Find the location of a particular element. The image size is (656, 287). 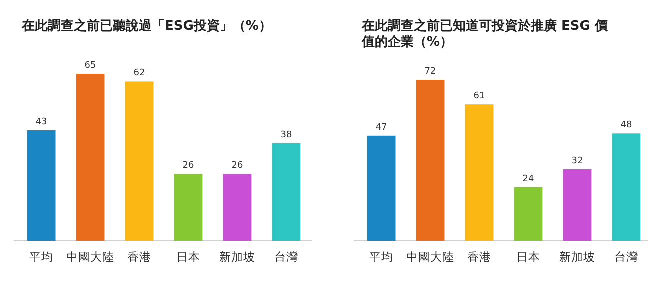

data-label: 38 is located at coordinates (286, 135).